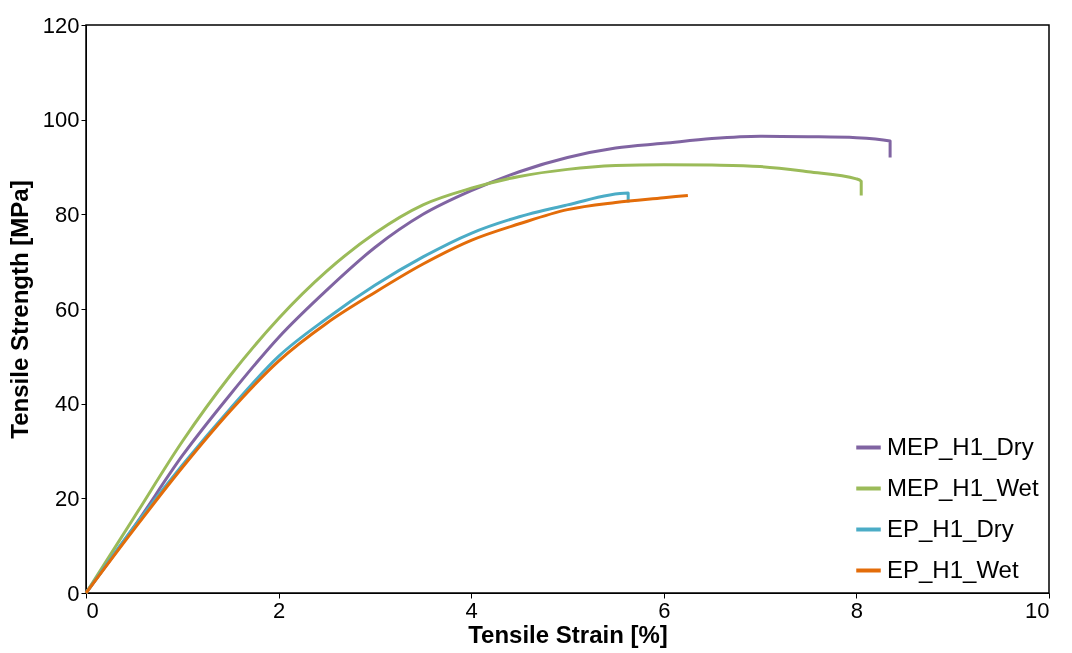 This screenshot has width=1072, height=653. What do you see at coordinates (857, 610) in the screenshot?
I see `x-tick-label: 8` at bounding box center [857, 610].